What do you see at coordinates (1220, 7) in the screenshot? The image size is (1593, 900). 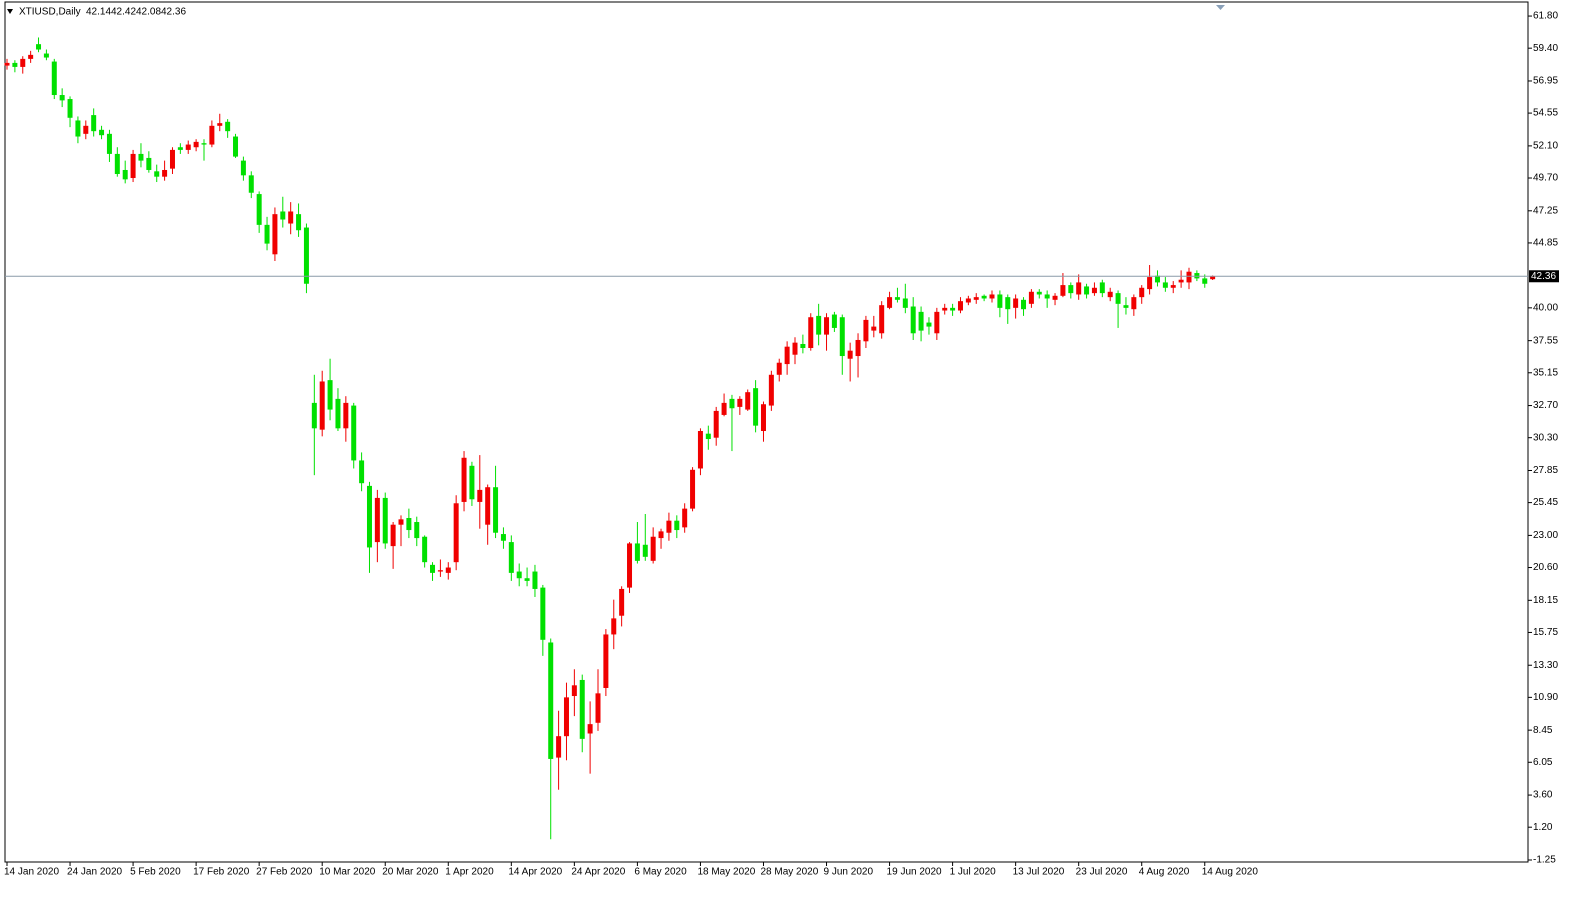 I see `shift-marker` at bounding box center [1220, 7].